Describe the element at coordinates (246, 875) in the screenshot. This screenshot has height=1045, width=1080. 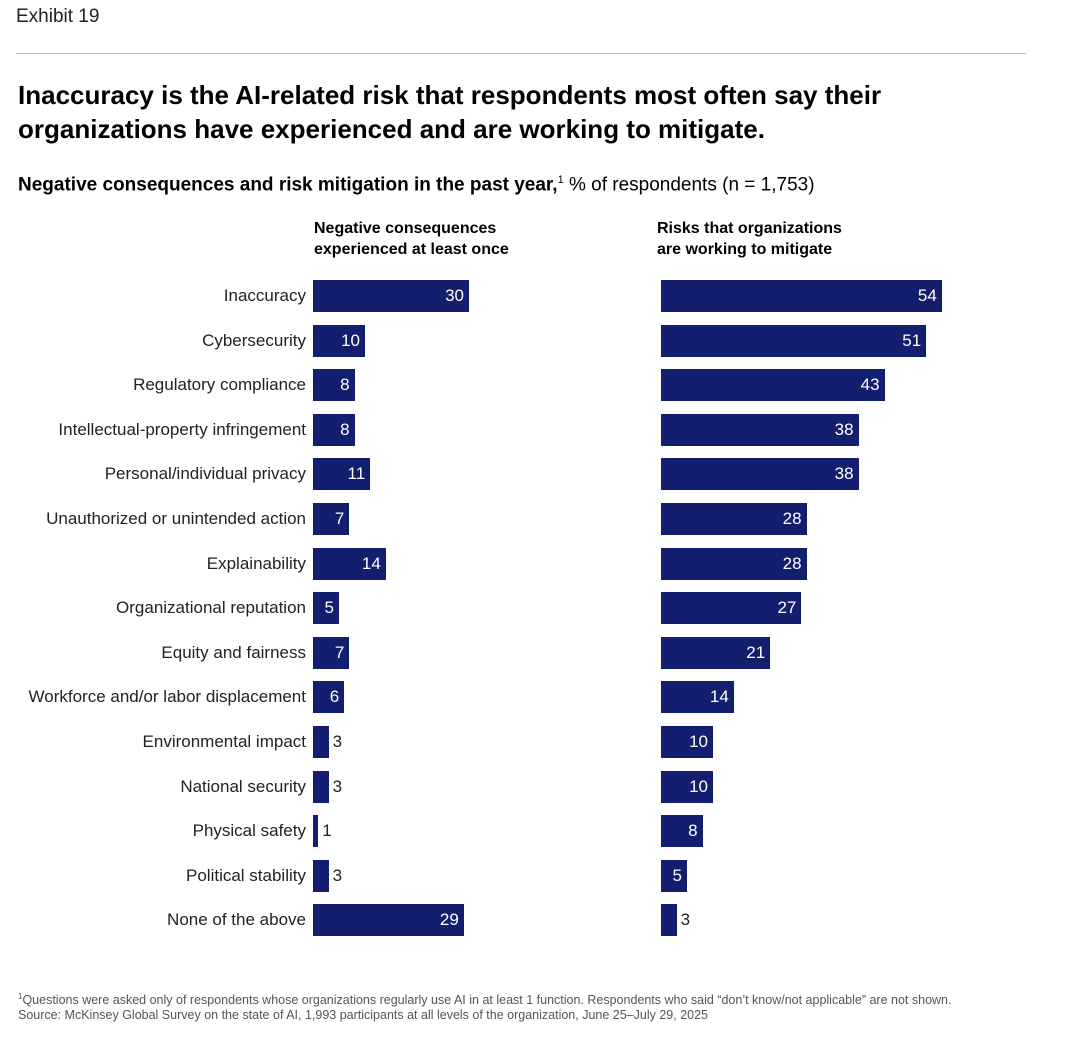
I see `category-label: Political stability` at that location.